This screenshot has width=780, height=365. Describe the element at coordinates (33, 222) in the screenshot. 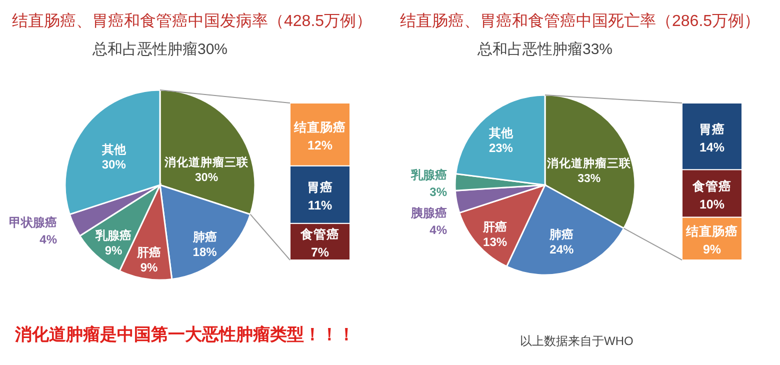

I see `slice-label: 甲状腺癌` at that location.